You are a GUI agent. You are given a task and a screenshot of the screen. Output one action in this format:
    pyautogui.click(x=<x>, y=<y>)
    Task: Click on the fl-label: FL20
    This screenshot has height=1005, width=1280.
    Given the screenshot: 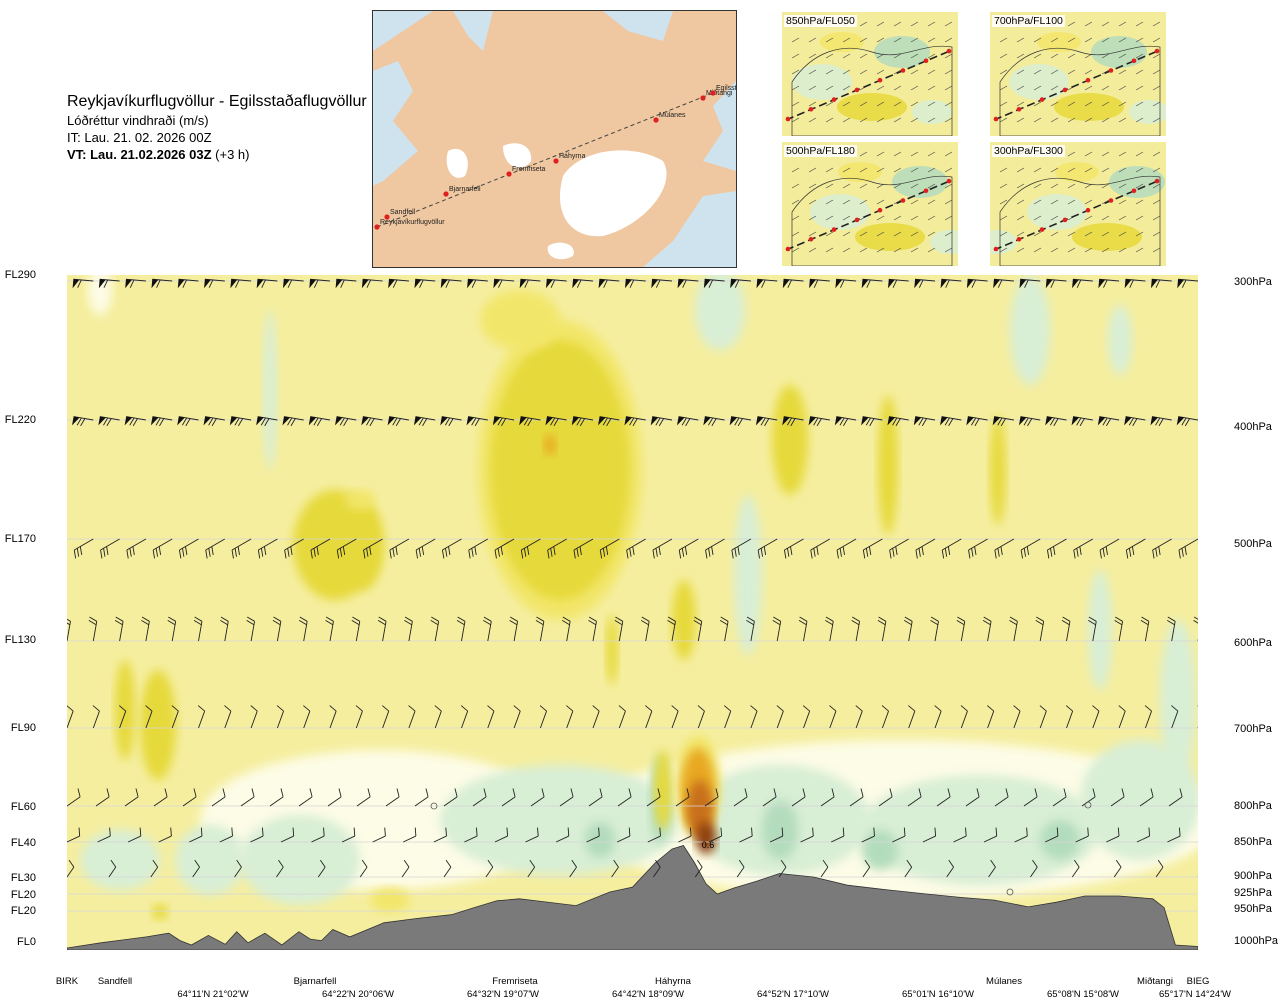 What is the action you would take?
    pyautogui.click(x=23, y=911)
    